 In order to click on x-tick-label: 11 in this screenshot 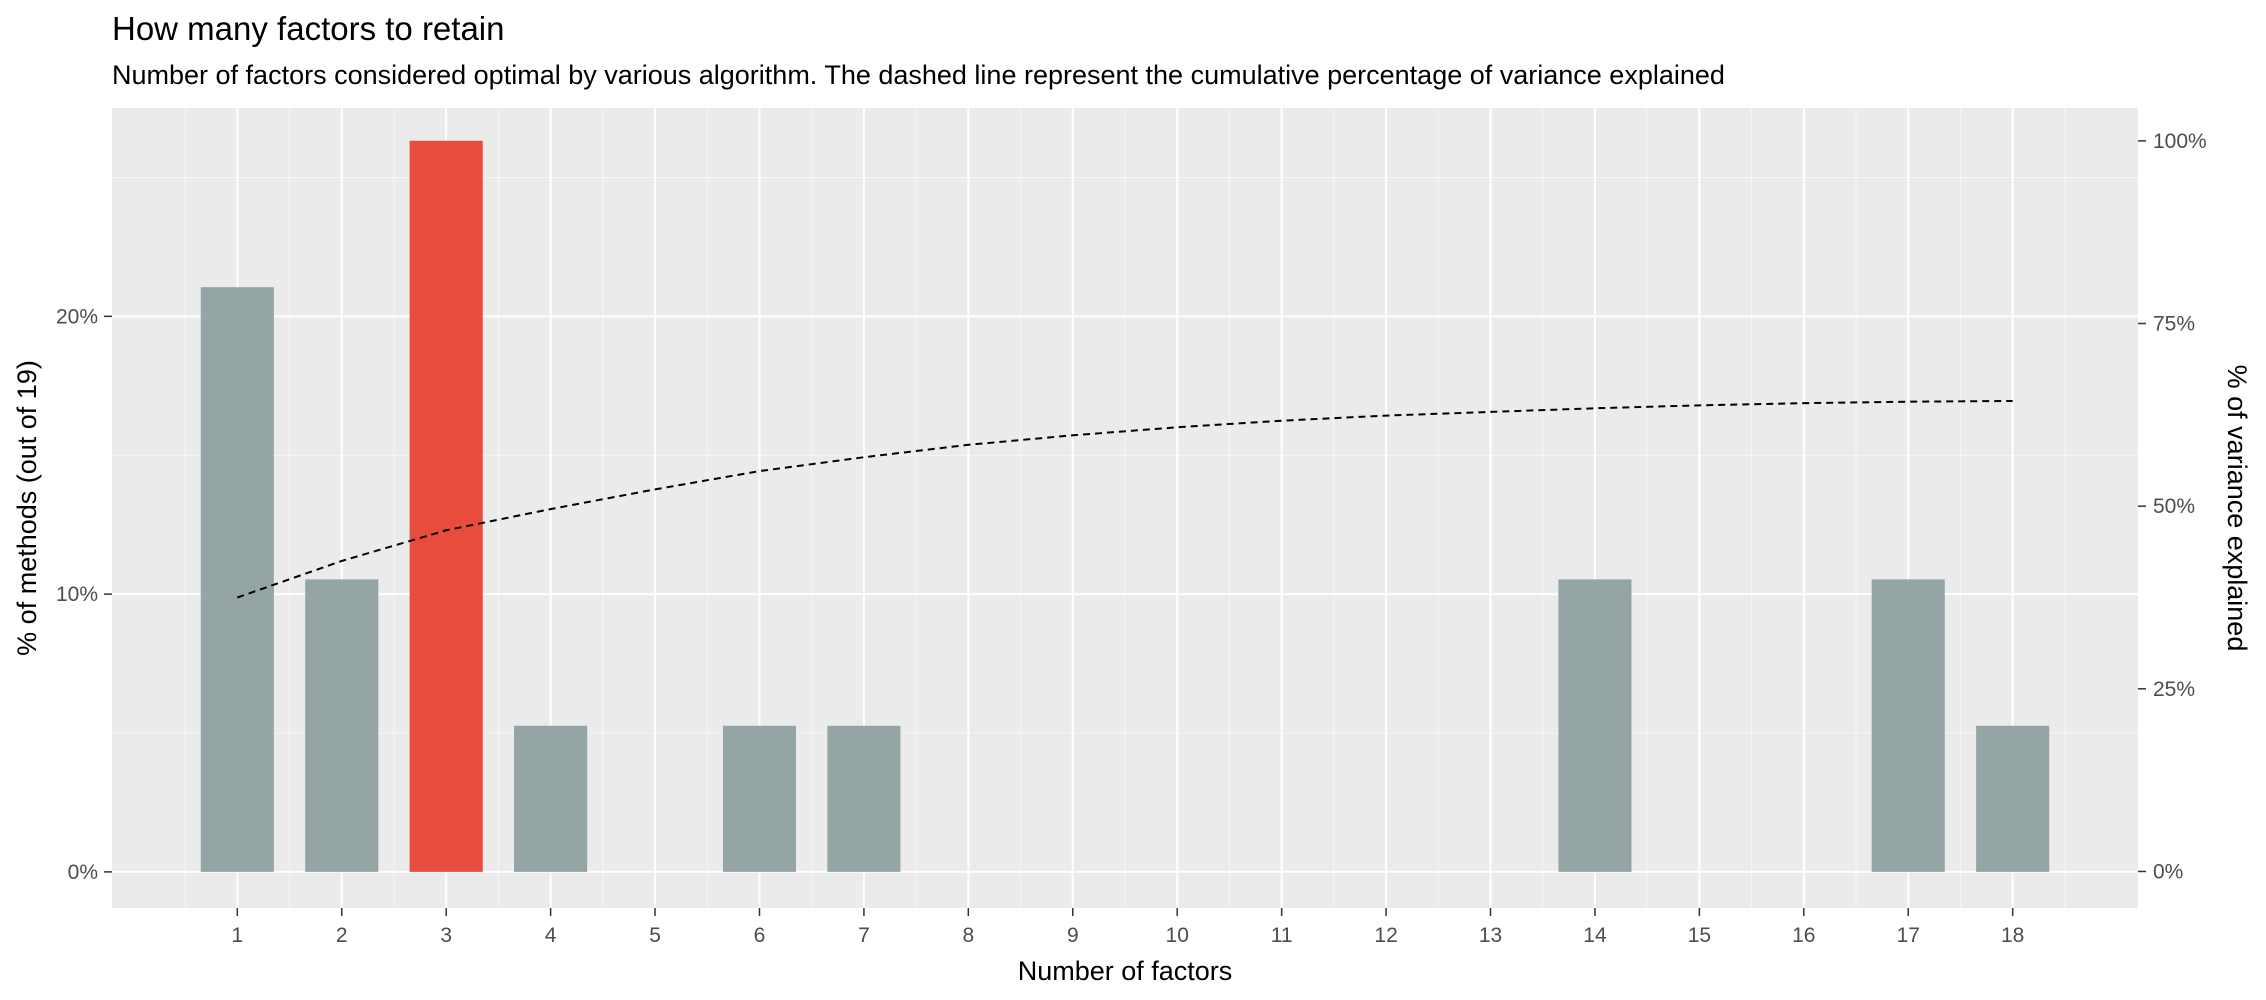, I will do `click(1282, 935)`.